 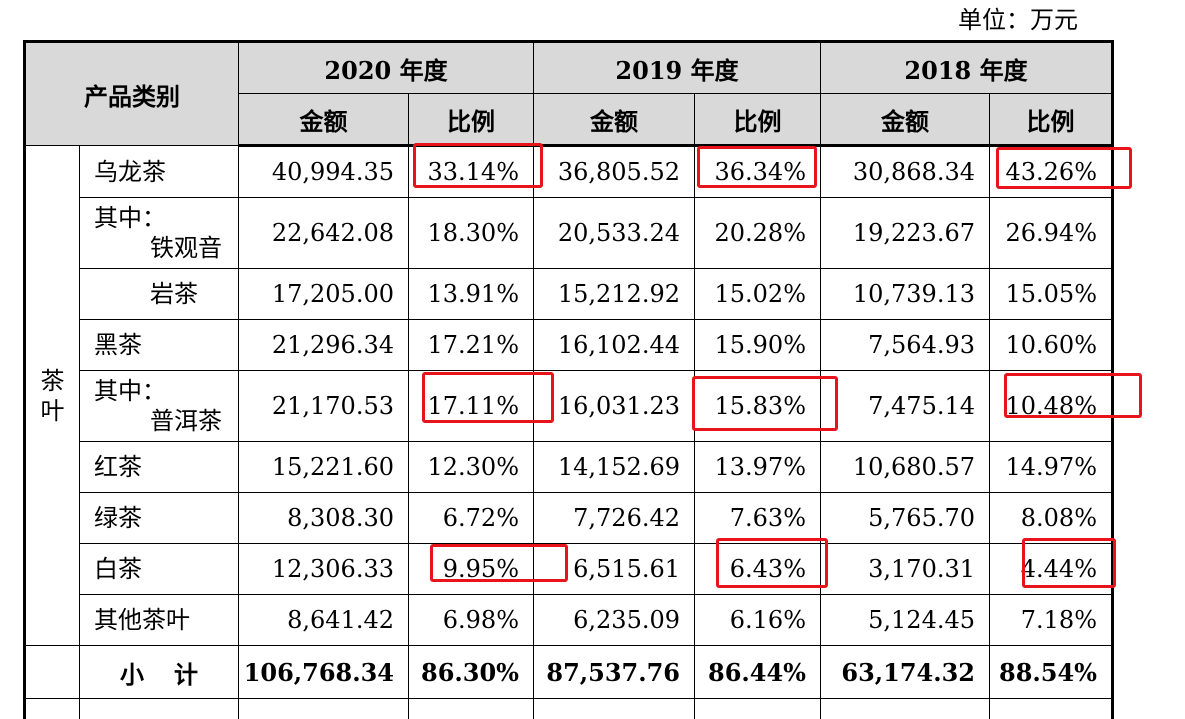 I want to click on amount-cell: 17,205.00, so click(x=324, y=294).